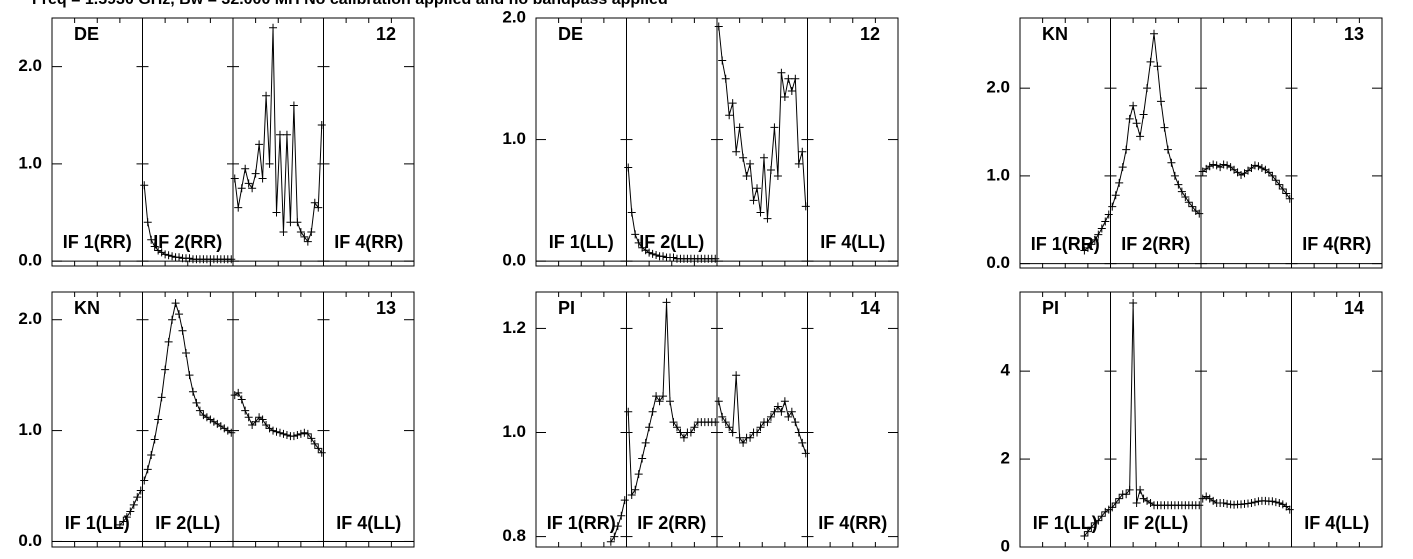 The width and height of the screenshot is (1413, 559). What do you see at coordinates (852, 523) in the screenshot?
I see `if-label: IF 4(RR)` at bounding box center [852, 523].